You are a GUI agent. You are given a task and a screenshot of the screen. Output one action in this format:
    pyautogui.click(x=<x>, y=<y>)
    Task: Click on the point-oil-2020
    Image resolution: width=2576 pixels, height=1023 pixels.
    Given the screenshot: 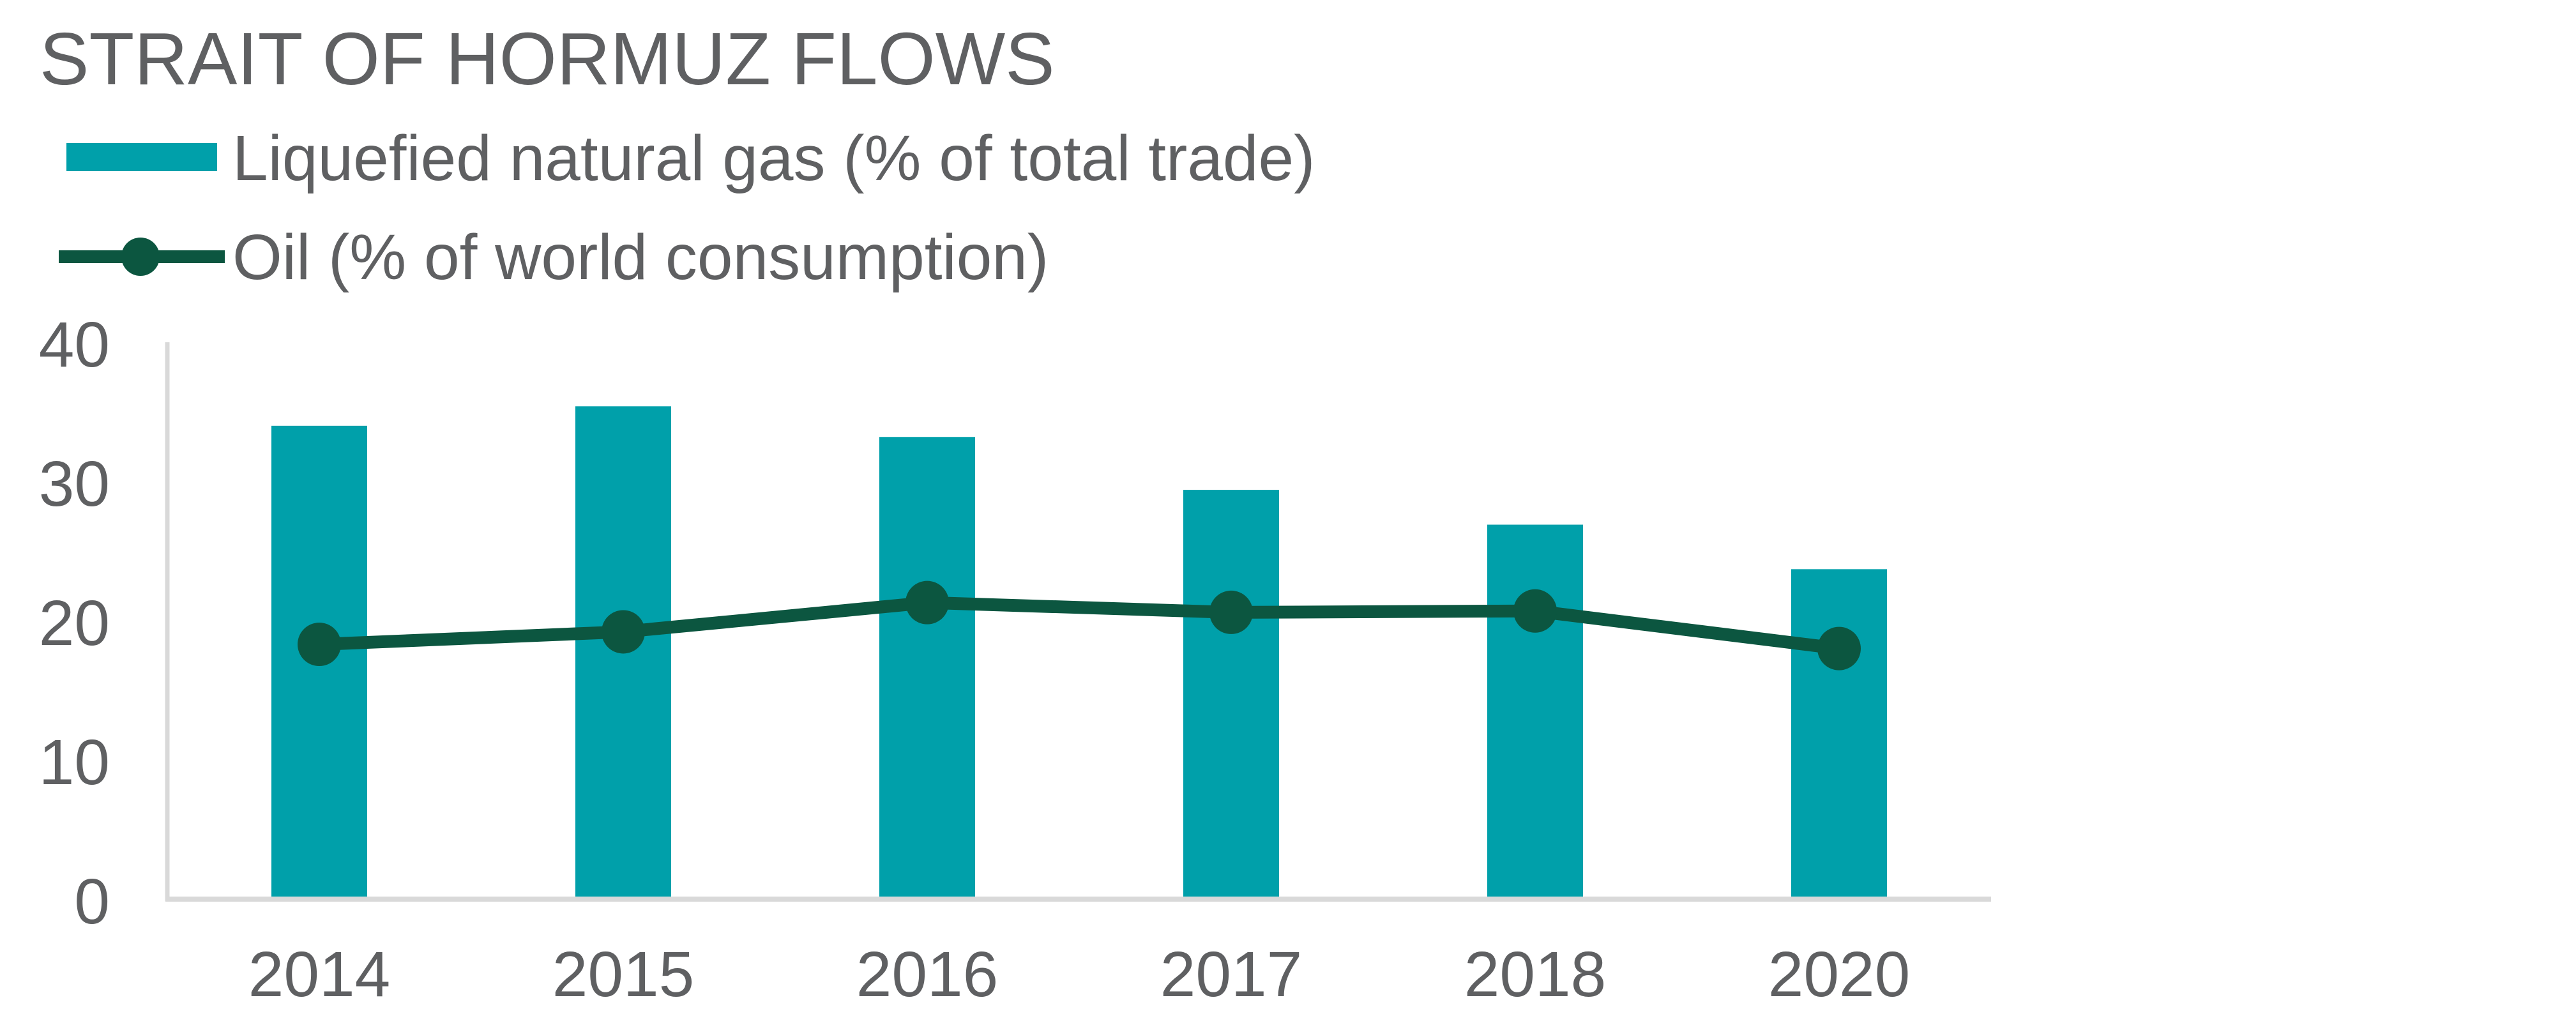 What is the action you would take?
    pyautogui.click(x=1839, y=648)
    